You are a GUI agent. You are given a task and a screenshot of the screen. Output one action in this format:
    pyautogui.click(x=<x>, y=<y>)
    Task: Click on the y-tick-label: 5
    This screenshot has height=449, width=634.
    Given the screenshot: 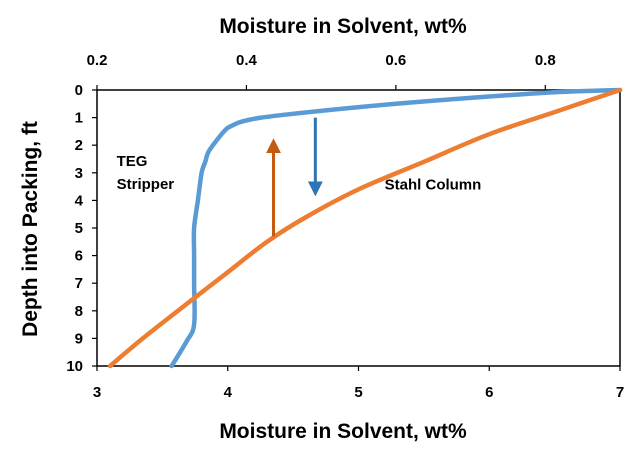 What is the action you would take?
    pyautogui.click(x=79, y=228)
    